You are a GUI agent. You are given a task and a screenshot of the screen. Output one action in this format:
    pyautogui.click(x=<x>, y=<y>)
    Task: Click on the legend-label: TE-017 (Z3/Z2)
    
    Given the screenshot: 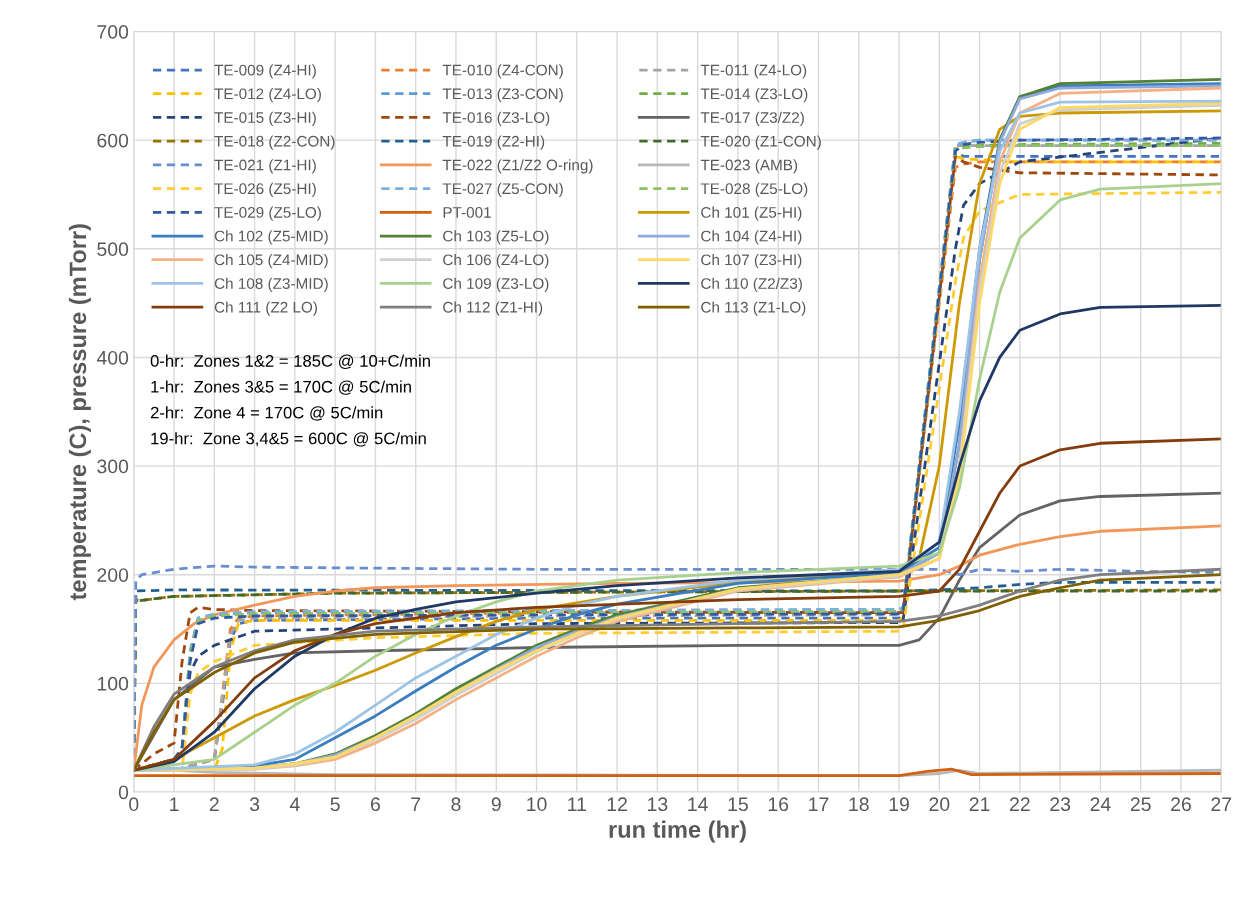 What is the action you would take?
    pyautogui.click(x=752, y=118)
    